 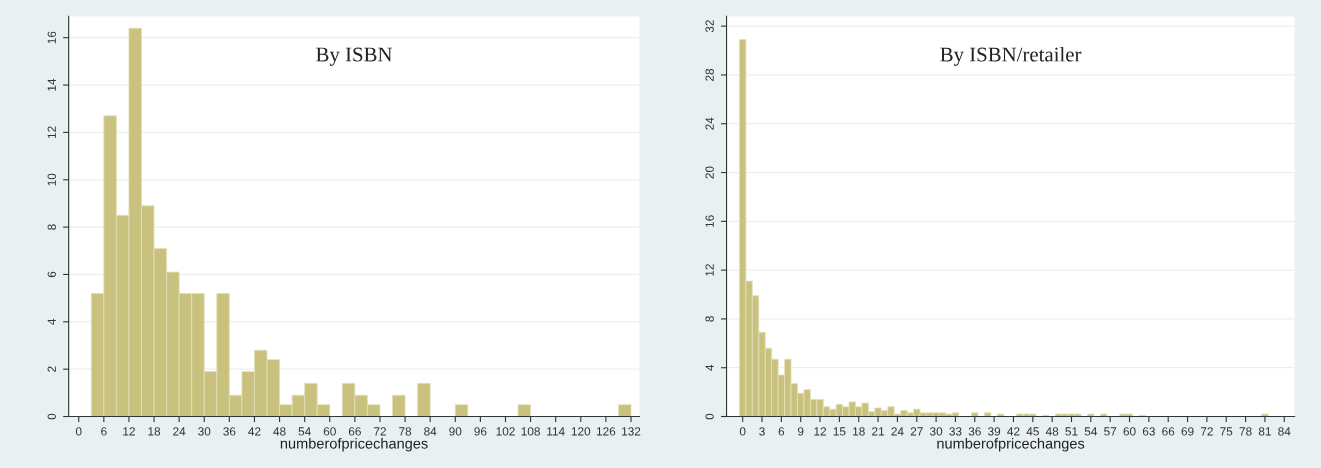 I want to click on x-tick-label: 102, so click(x=505, y=431).